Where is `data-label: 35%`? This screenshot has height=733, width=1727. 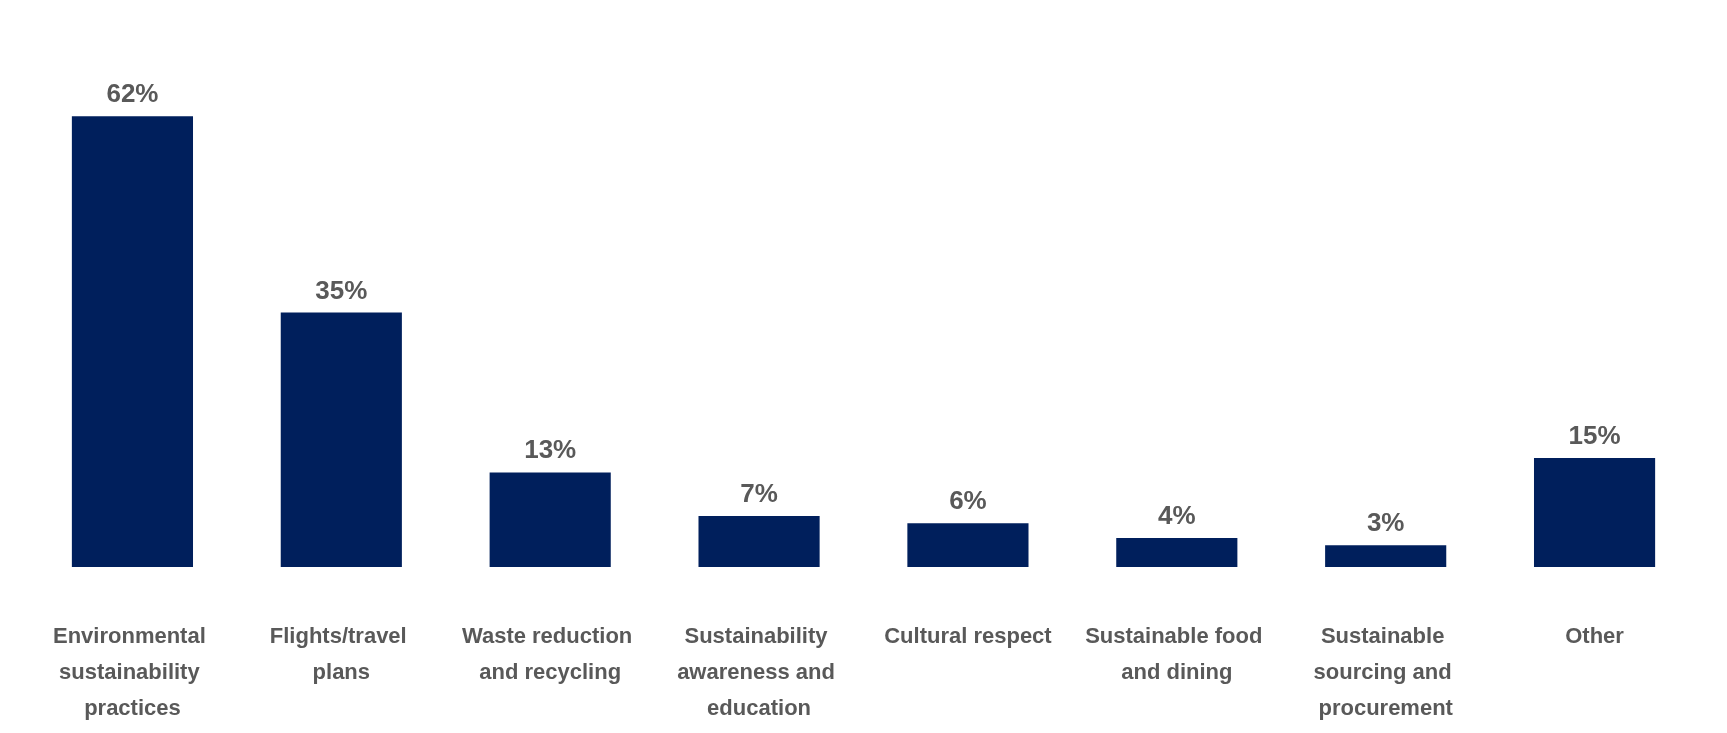
data-label: 35% is located at coordinates (341, 289).